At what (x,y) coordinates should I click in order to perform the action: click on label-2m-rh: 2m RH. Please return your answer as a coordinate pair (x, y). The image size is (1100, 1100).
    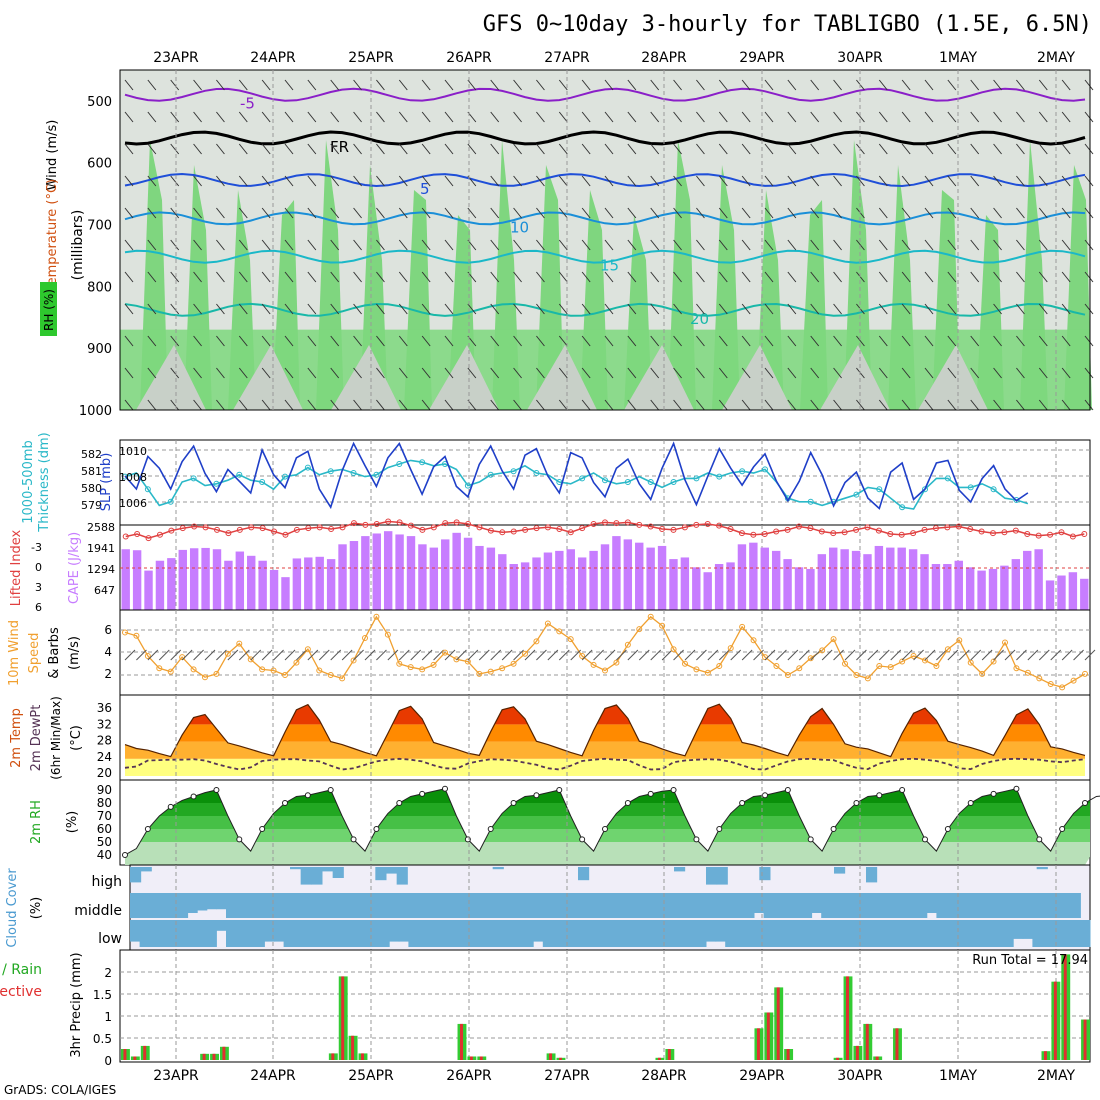
    Looking at the image, I should click on (36, 822).